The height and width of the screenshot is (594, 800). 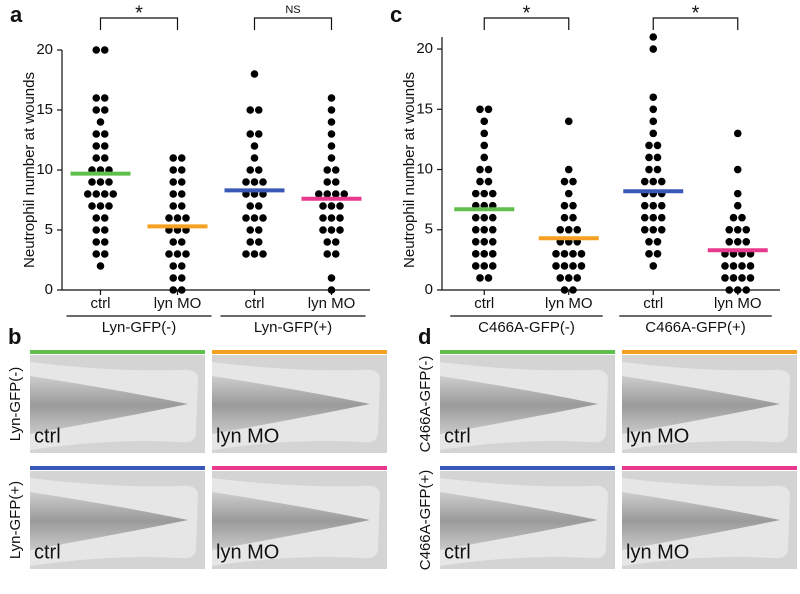 I want to click on image-caption: ctrl, so click(x=47, y=552).